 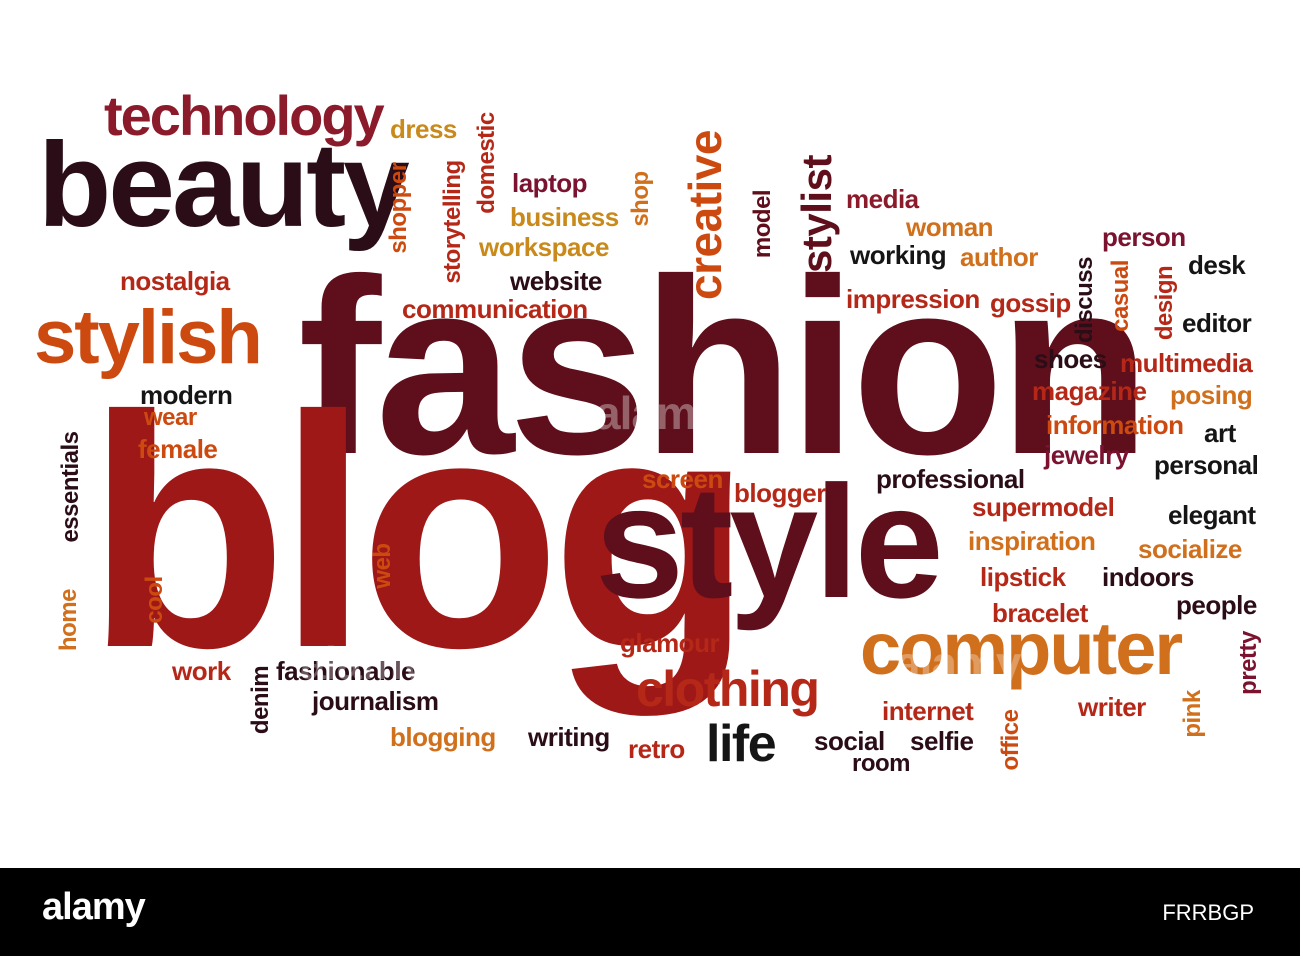 I want to click on word-design: design, so click(x=1165, y=303).